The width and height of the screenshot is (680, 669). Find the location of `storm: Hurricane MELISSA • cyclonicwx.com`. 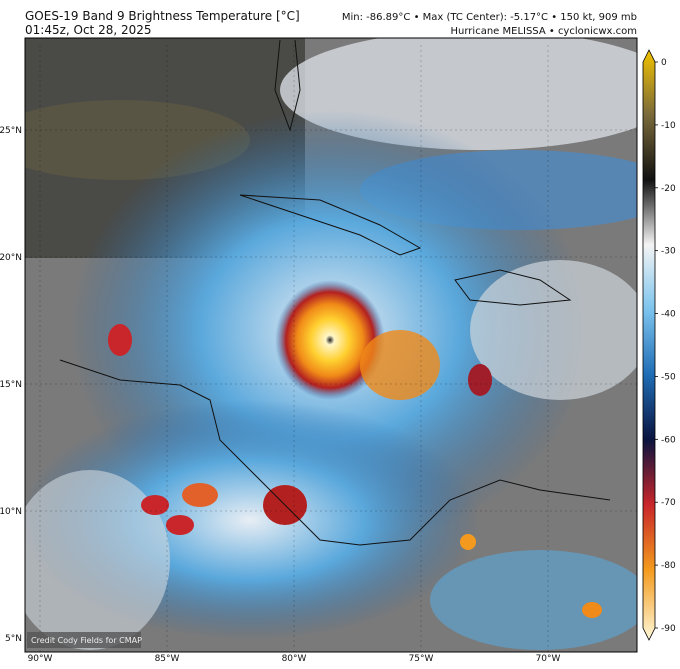

storm: Hurricane MELISSA • cyclonicwx.com is located at coordinates (544, 31).